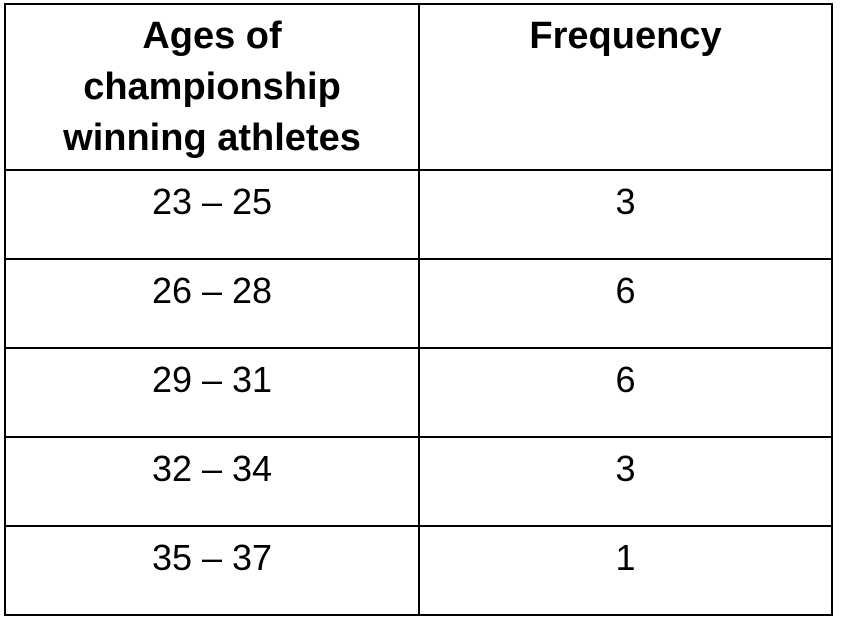 The image size is (842, 635). Describe the element at coordinates (212, 481) in the screenshot. I see `age-cell: 32 – 34` at that location.